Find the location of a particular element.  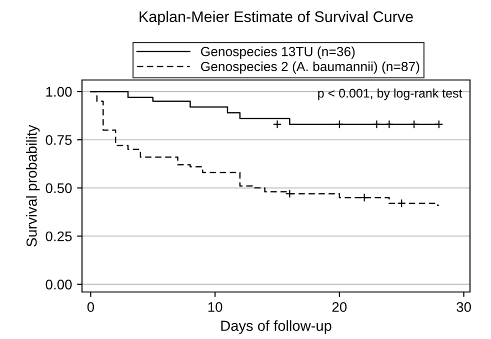

x-tick-label: 0 is located at coordinates (90, 307).